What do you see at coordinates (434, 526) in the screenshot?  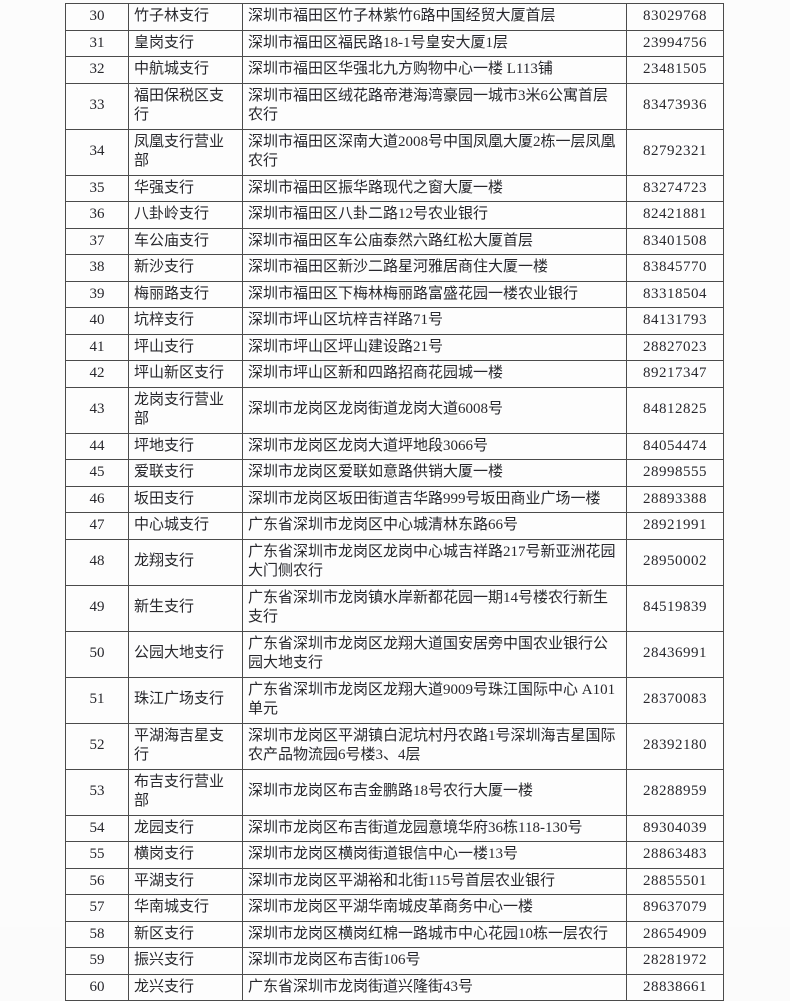 I see `cell-address: 广东省深圳市龙岗区中心城清林东路66号` at bounding box center [434, 526].